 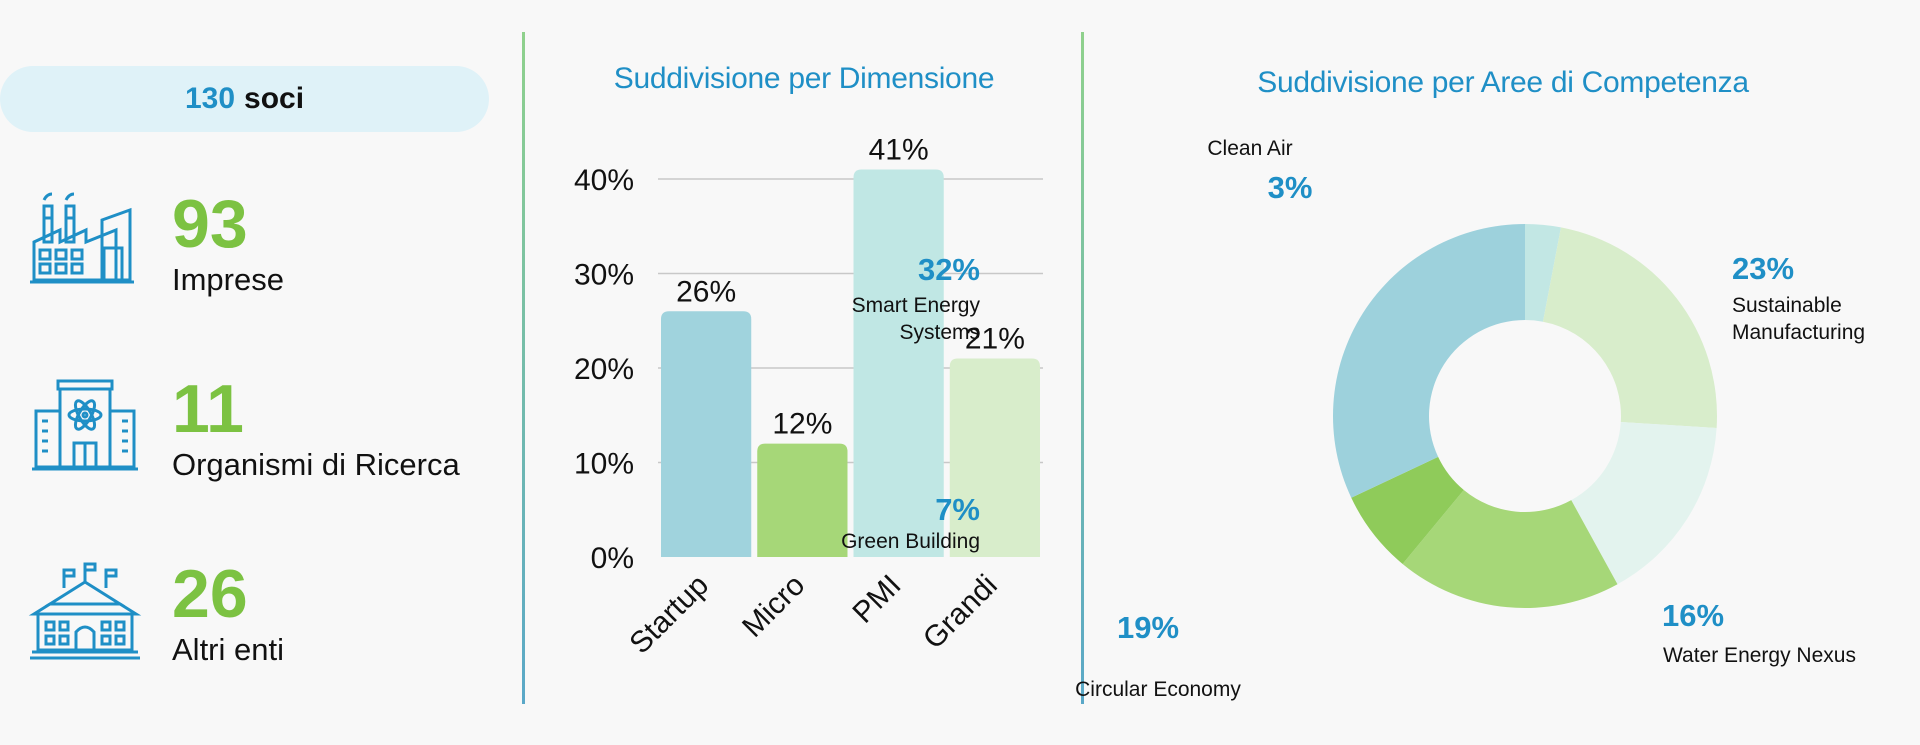 What do you see at coordinates (210, 224) in the screenshot?
I see `stat-imprese-value: 93` at bounding box center [210, 224].